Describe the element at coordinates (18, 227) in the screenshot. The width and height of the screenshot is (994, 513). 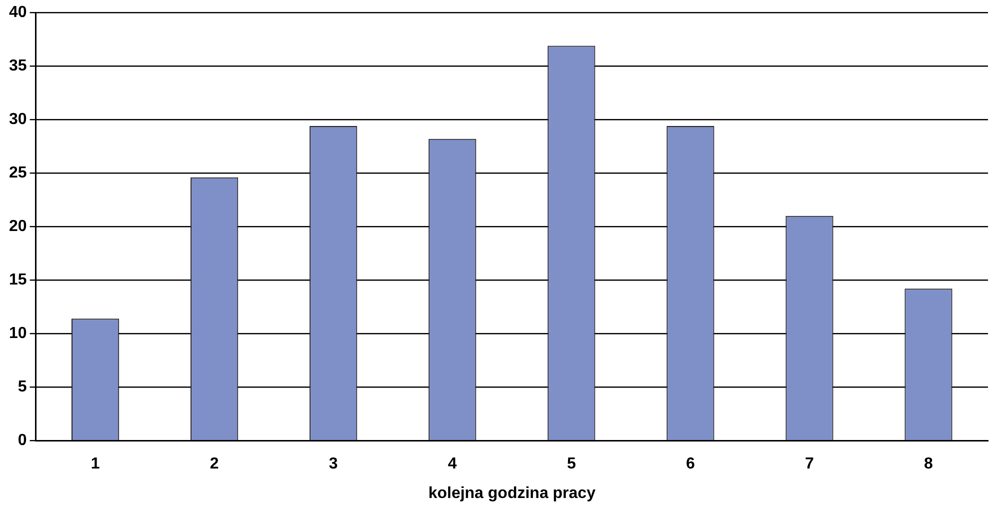
I see `y-tick-label: 20` at that location.